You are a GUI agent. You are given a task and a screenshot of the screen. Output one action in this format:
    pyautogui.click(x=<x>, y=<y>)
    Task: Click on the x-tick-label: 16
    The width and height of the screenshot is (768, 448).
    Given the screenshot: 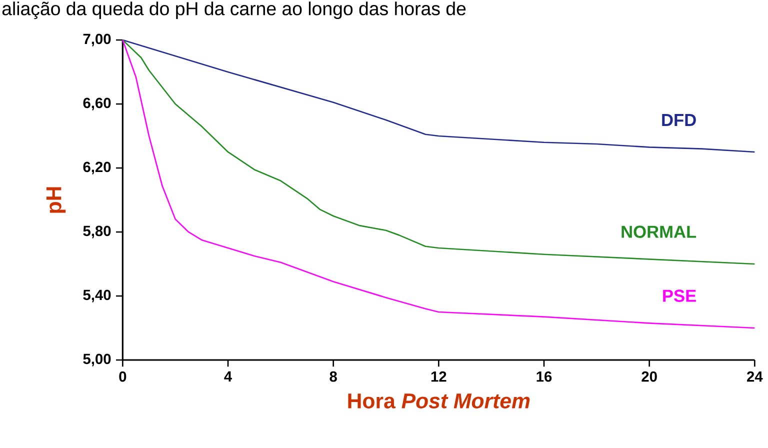 What is the action you would take?
    pyautogui.click(x=544, y=376)
    